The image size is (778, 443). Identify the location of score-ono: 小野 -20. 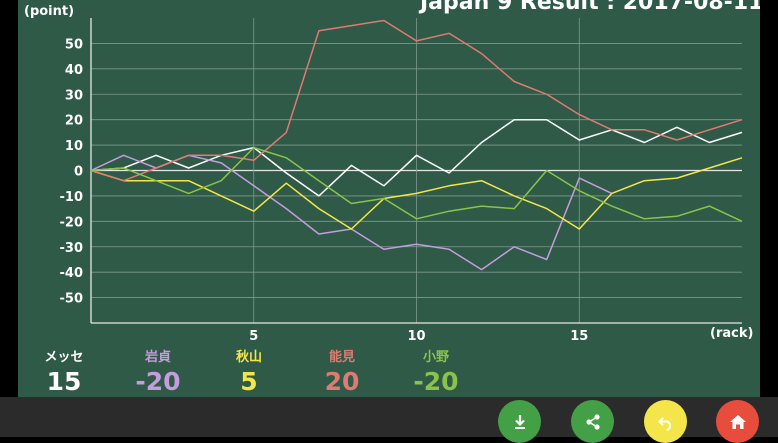
(436, 371).